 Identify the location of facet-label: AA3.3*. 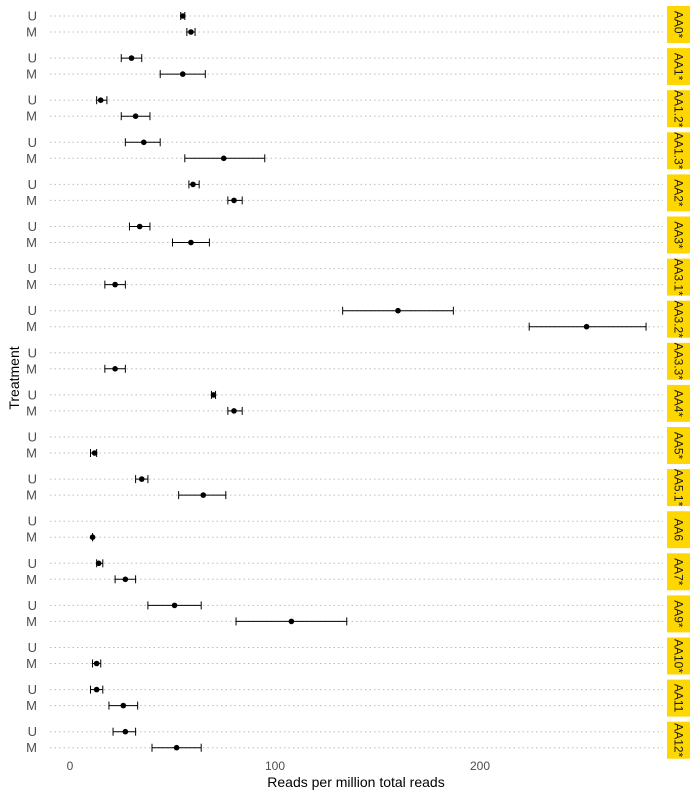
(679, 362).